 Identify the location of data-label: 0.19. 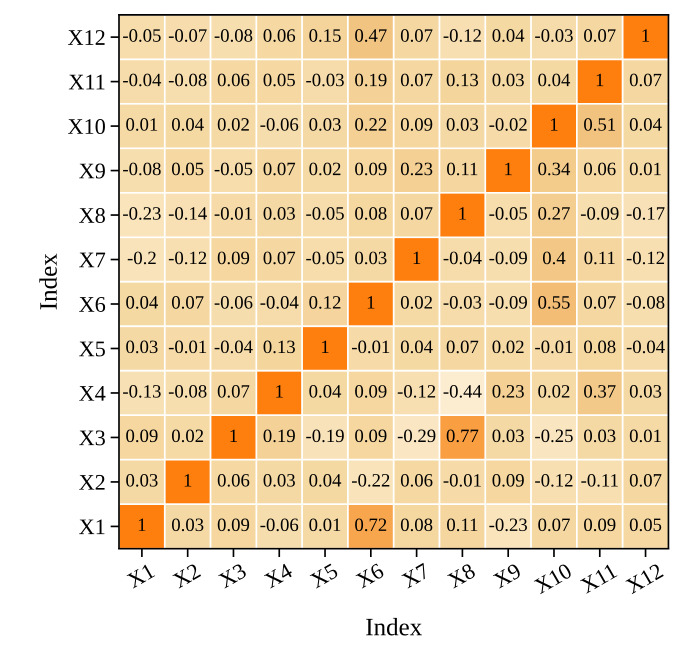
(370, 80).